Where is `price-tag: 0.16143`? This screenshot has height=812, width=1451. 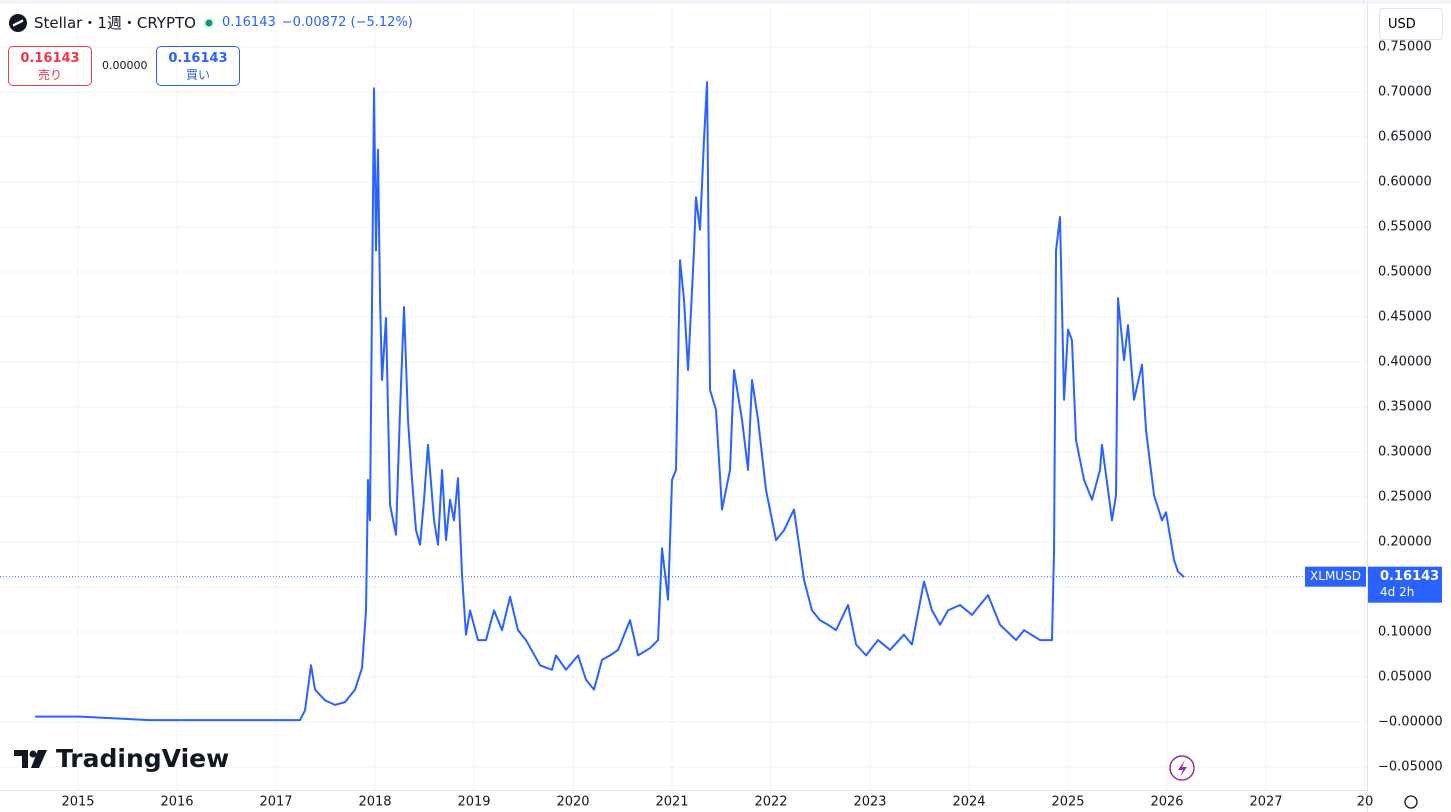 price-tag: 0.16143 is located at coordinates (1409, 576).